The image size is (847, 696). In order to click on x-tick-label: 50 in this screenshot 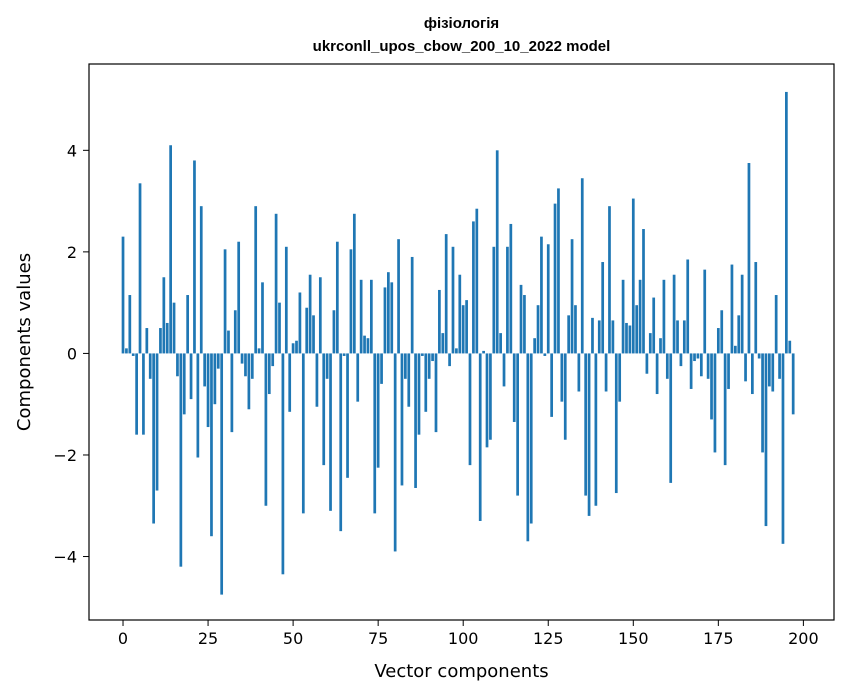, I will do `click(293, 638)`.